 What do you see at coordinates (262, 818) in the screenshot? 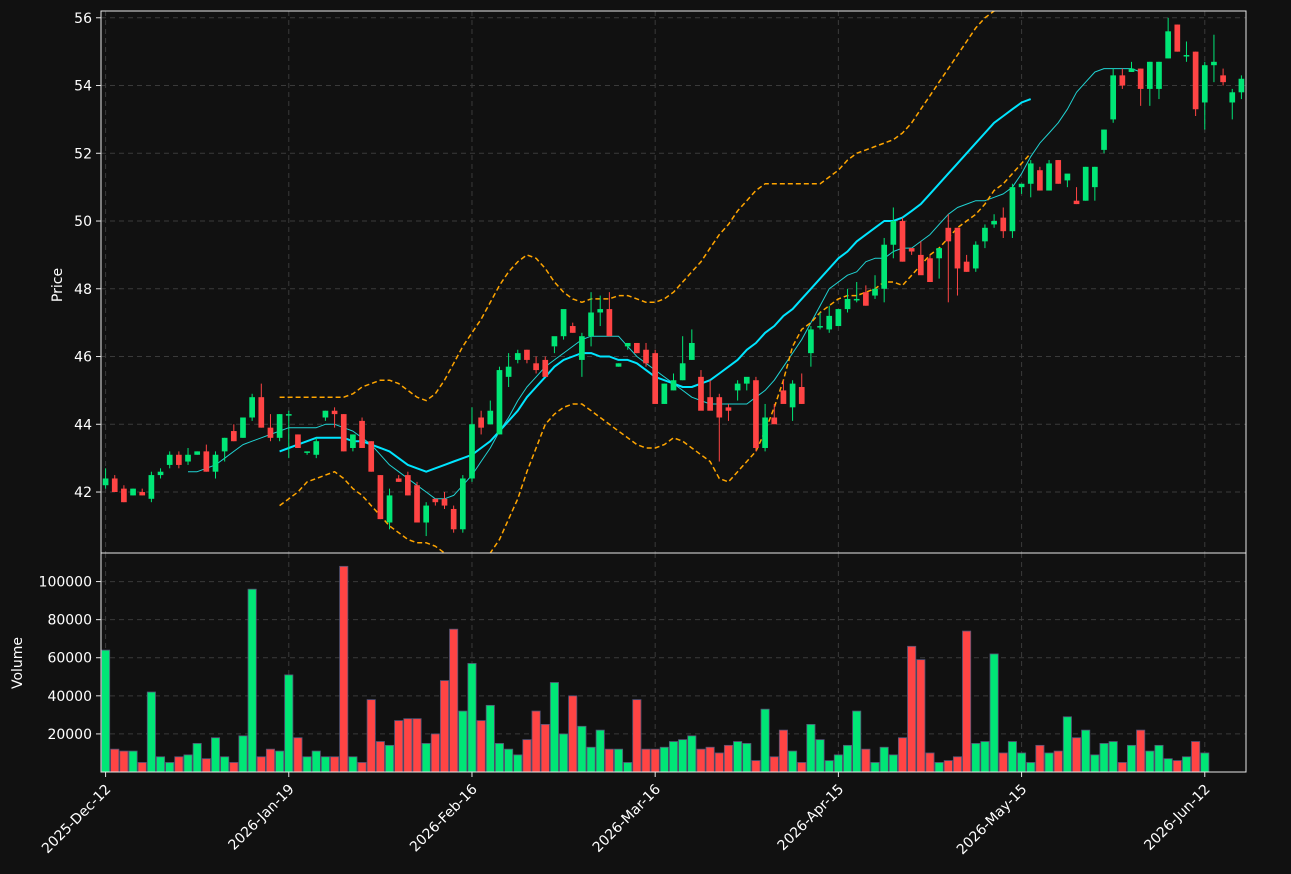
I see `x-tick-label: 2026-Jan-19` at bounding box center [262, 818].